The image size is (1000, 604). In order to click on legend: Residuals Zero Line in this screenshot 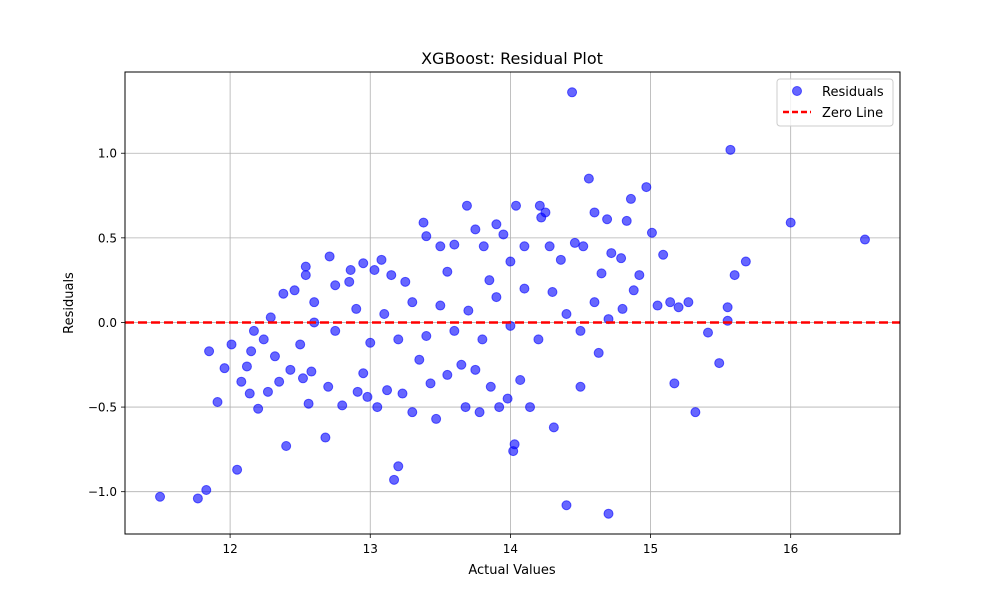, I will do `click(835, 102)`.